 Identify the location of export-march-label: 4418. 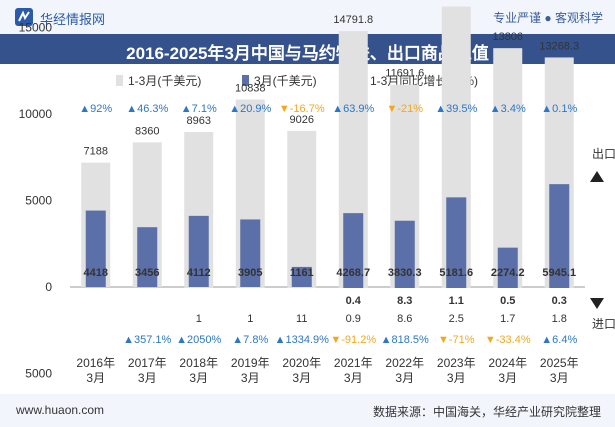
(96, 273).